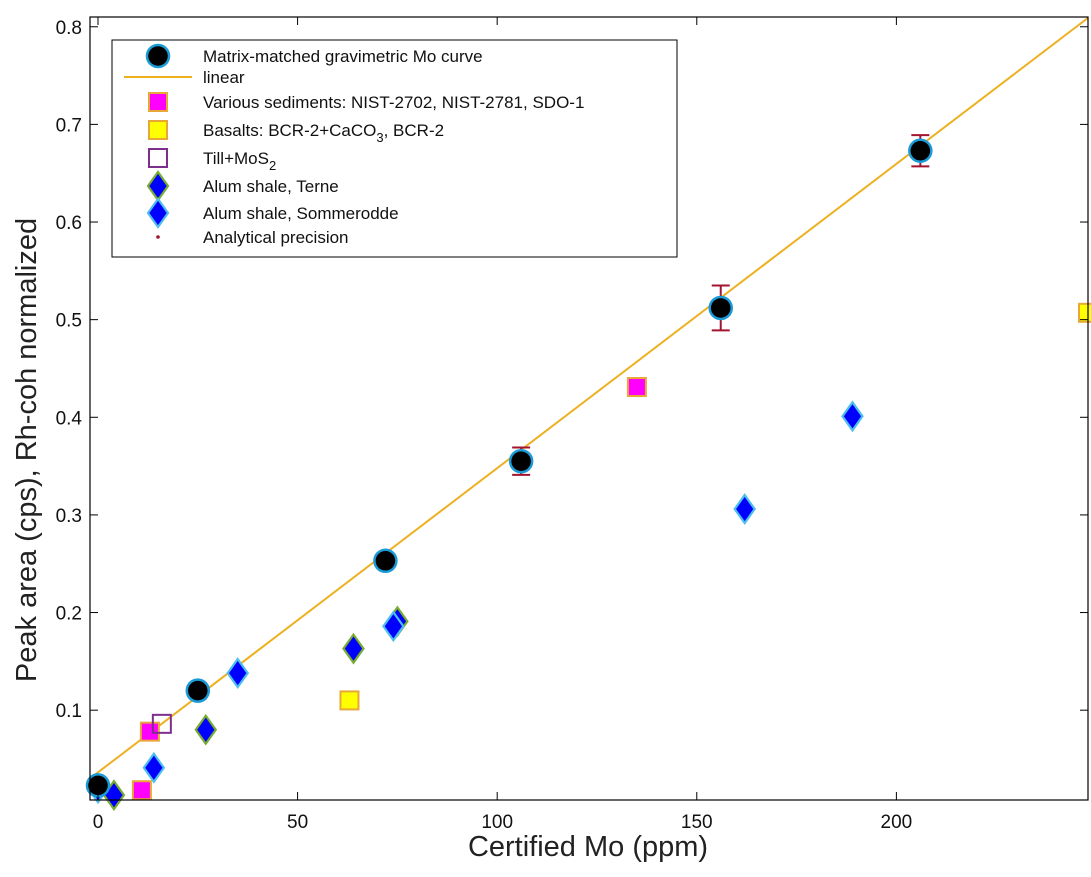 The image size is (1091, 877). I want to click on y-tick-label: 0.1, so click(69, 711).